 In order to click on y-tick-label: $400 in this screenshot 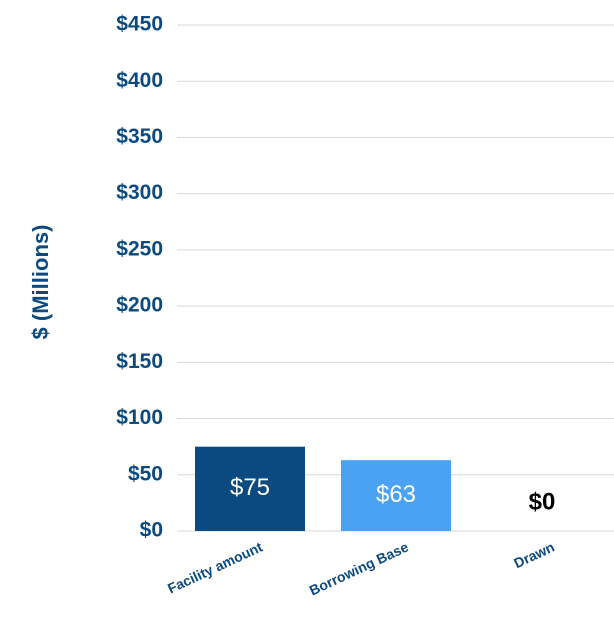, I will do `click(139, 80)`.